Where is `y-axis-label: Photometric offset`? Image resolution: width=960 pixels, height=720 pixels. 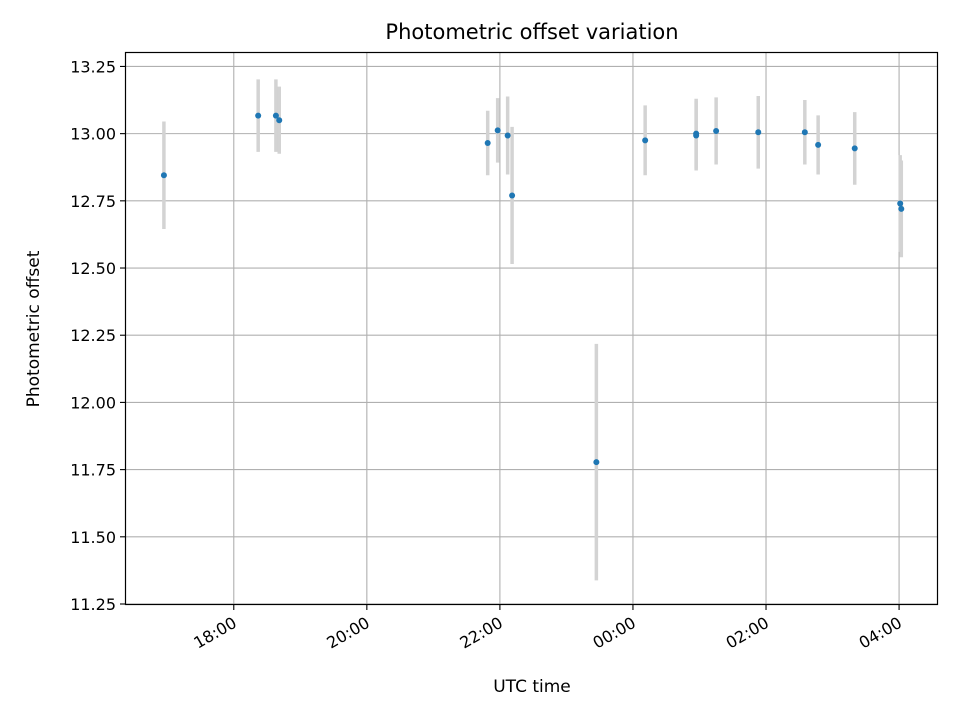
y-axis-label: Photometric offset is located at coordinates (34, 328).